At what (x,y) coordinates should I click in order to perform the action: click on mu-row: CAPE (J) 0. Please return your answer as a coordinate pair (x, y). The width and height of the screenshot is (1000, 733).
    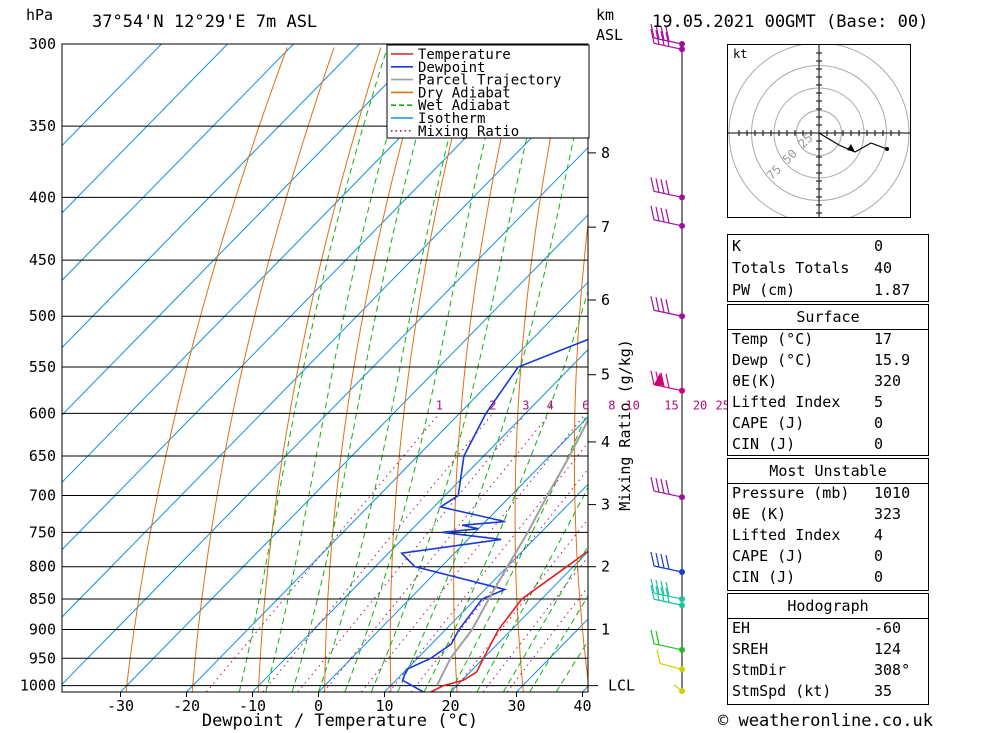
    Looking at the image, I should click on (828, 557).